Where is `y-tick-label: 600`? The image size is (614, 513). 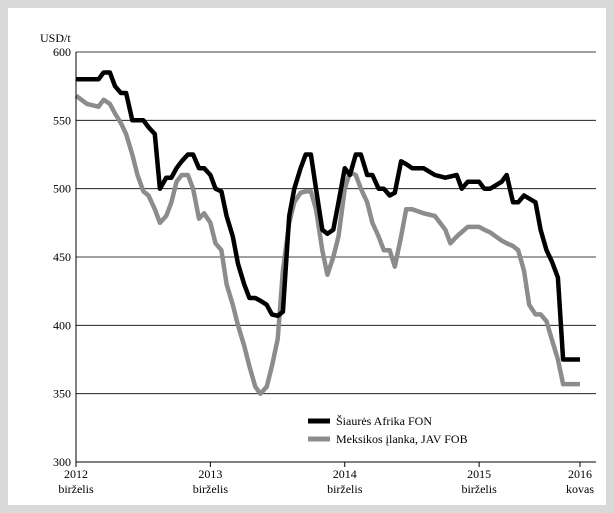 y-tick-label: 600 is located at coordinates (62, 52).